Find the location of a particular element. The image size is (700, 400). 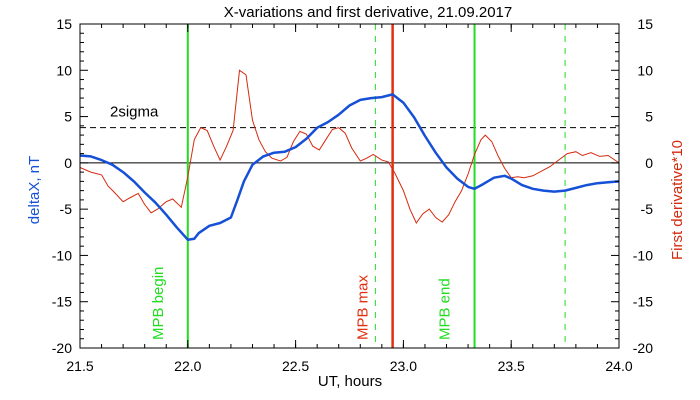

y-left-tick-label: -10 is located at coordinates (62, 255).